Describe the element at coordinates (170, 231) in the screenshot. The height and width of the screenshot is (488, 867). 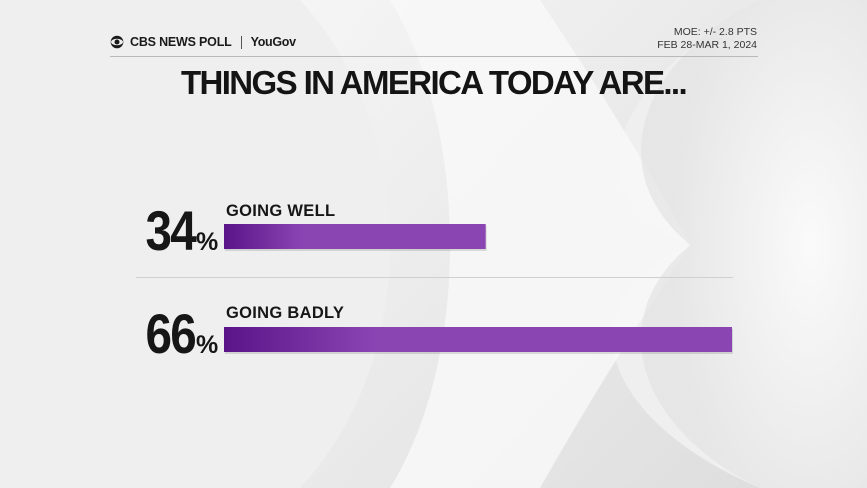
I see `value-label-1: 34` at that location.